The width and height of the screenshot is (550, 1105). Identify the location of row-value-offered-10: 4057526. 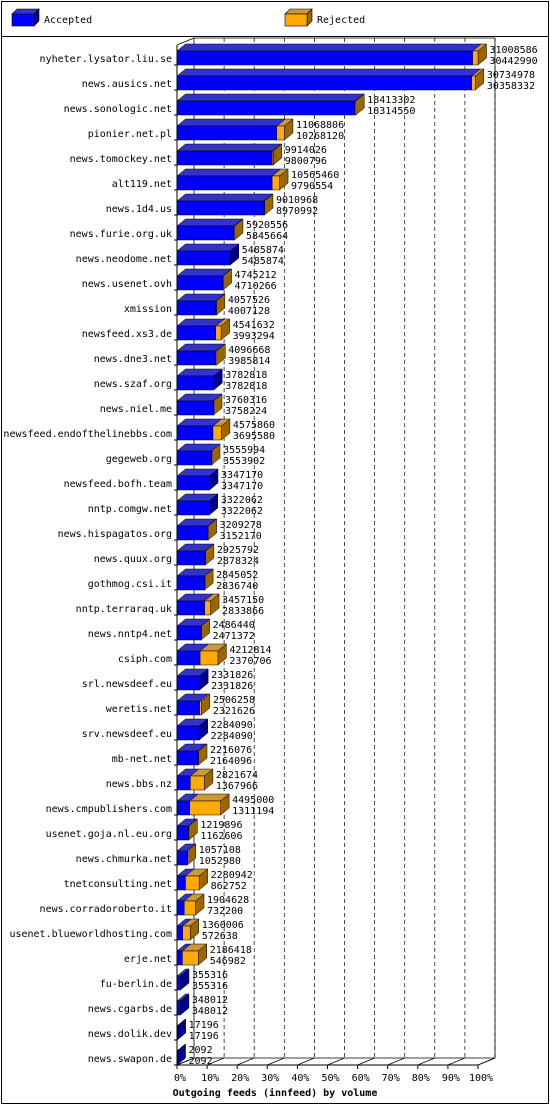
(249, 300).